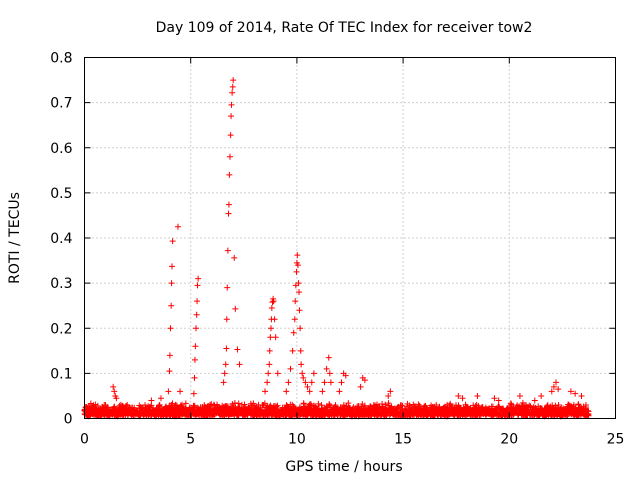 This screenshot has width=640, height=480. What do you see at coordinates (343, 467) in the screenshot?
I see `x-axis-title: GPS time / hours` at bounding box center [343, 467].